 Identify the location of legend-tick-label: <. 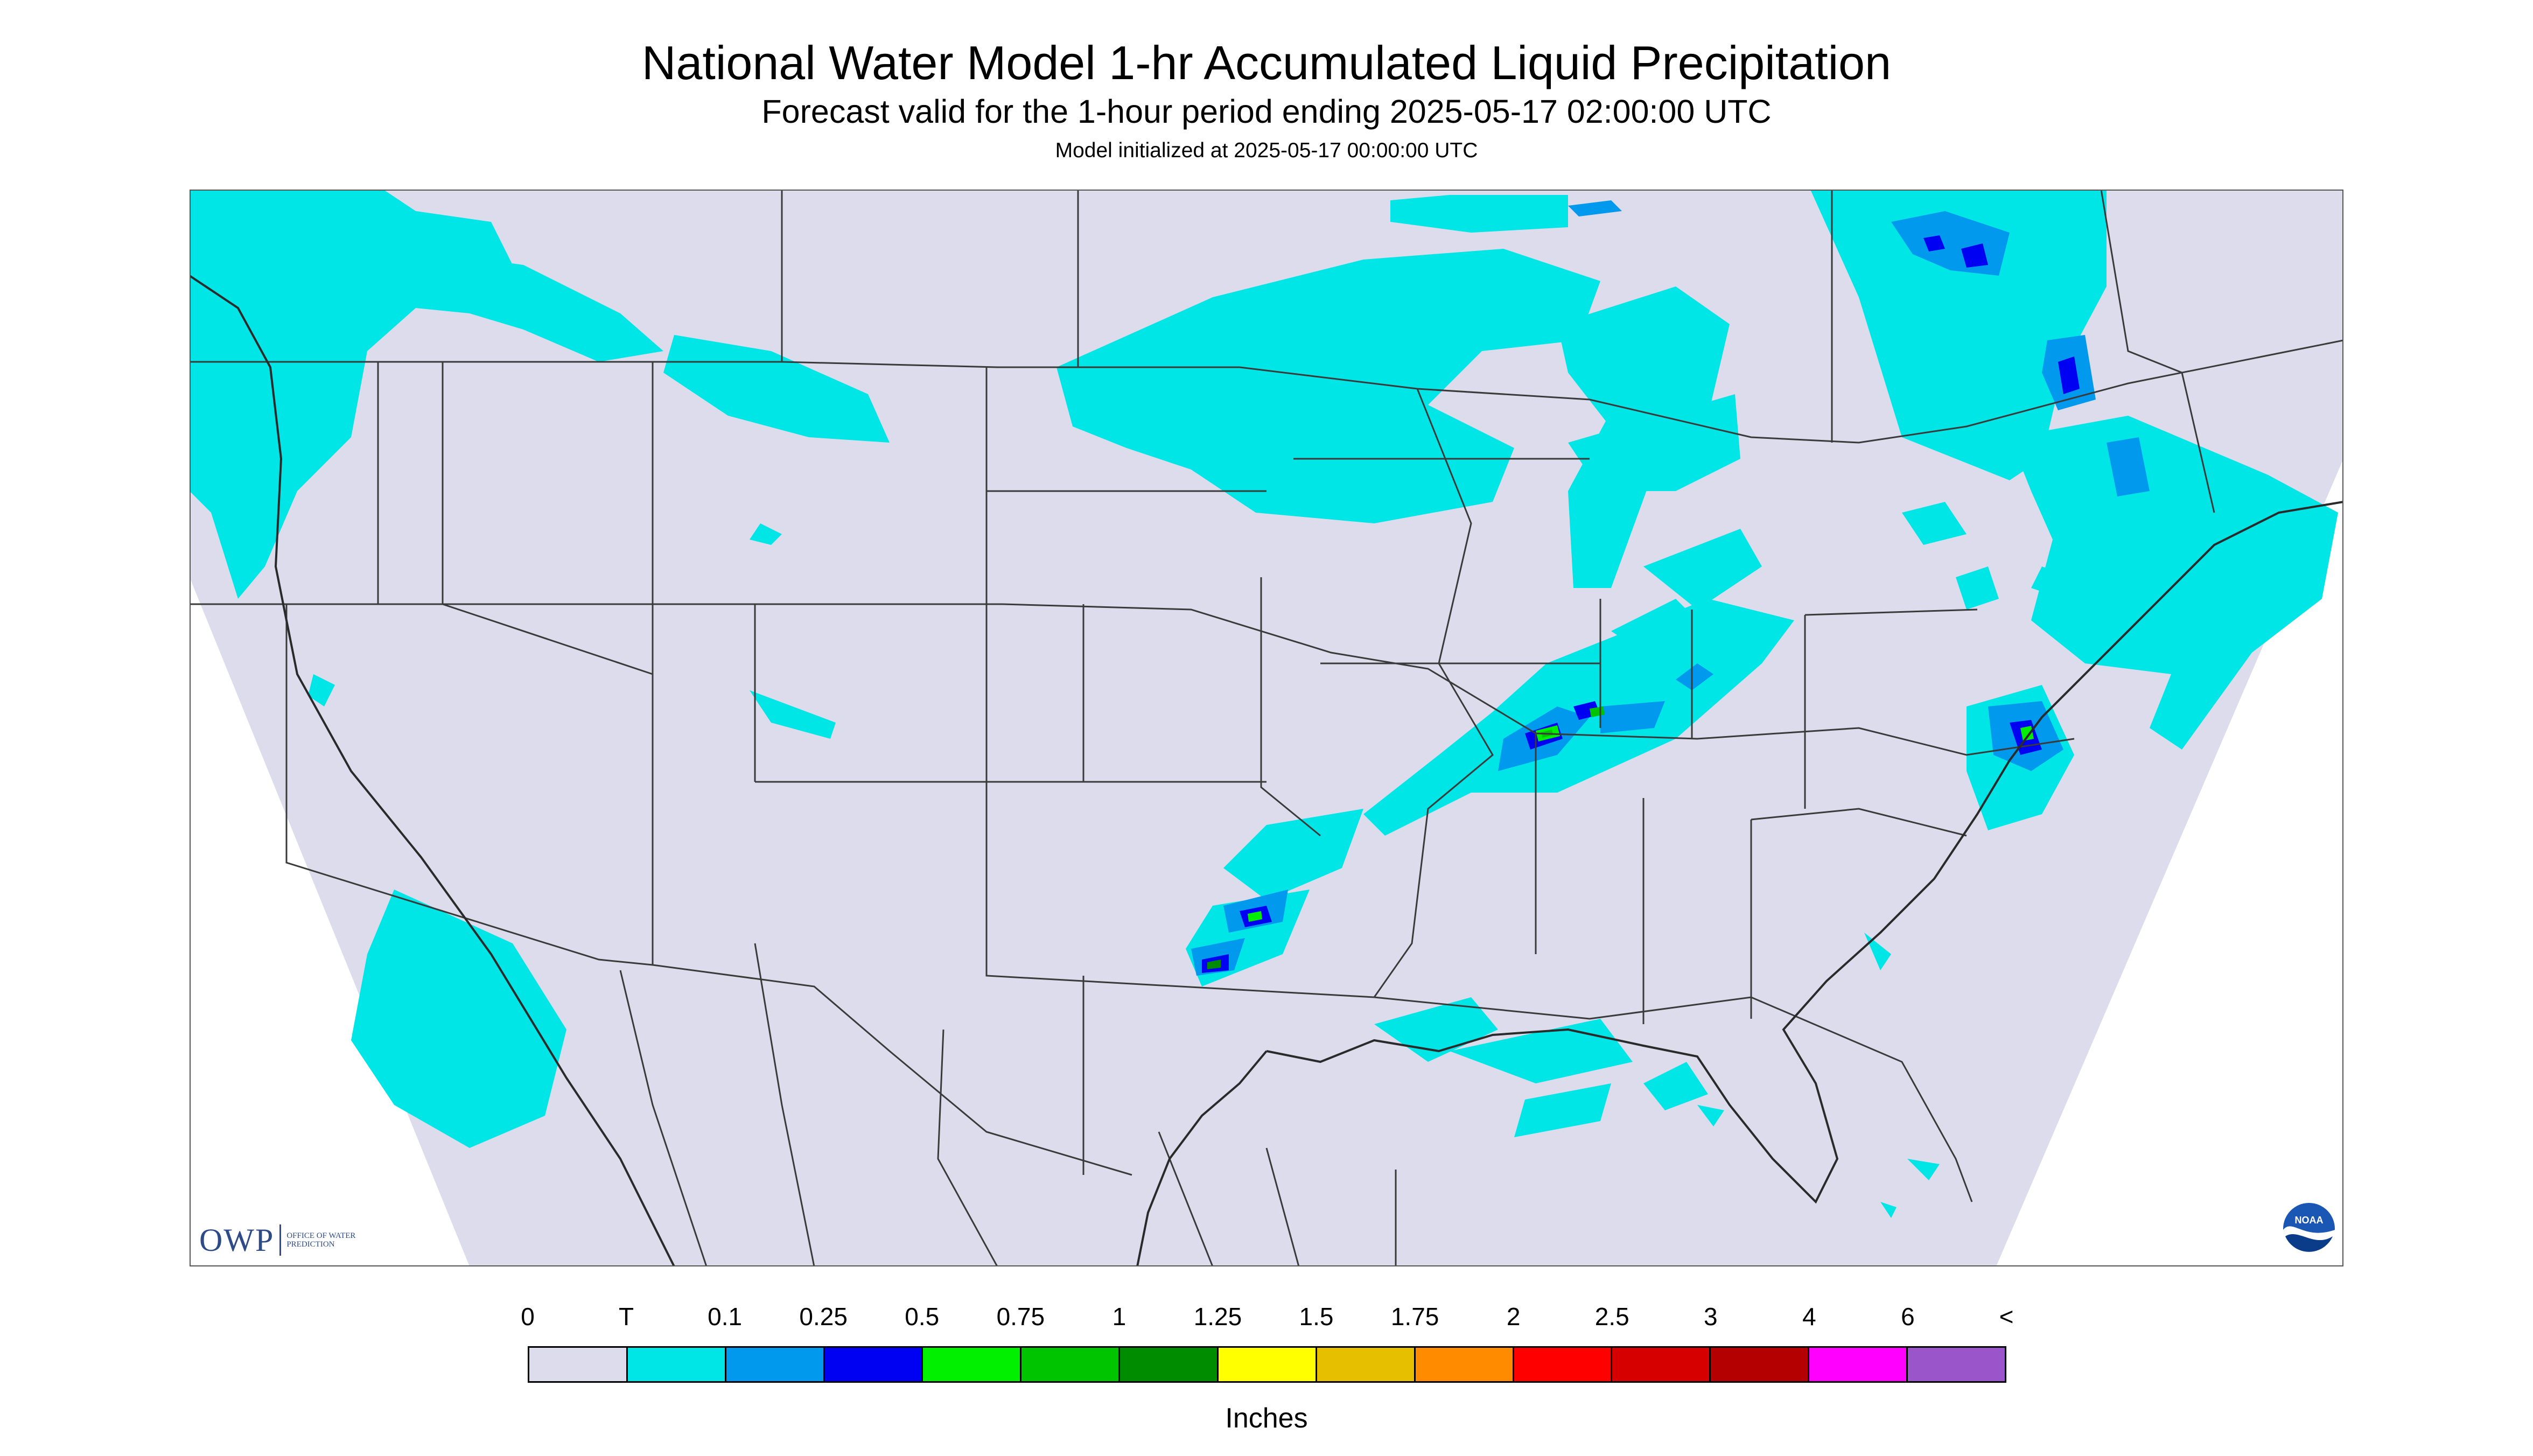
(2006, 1317).